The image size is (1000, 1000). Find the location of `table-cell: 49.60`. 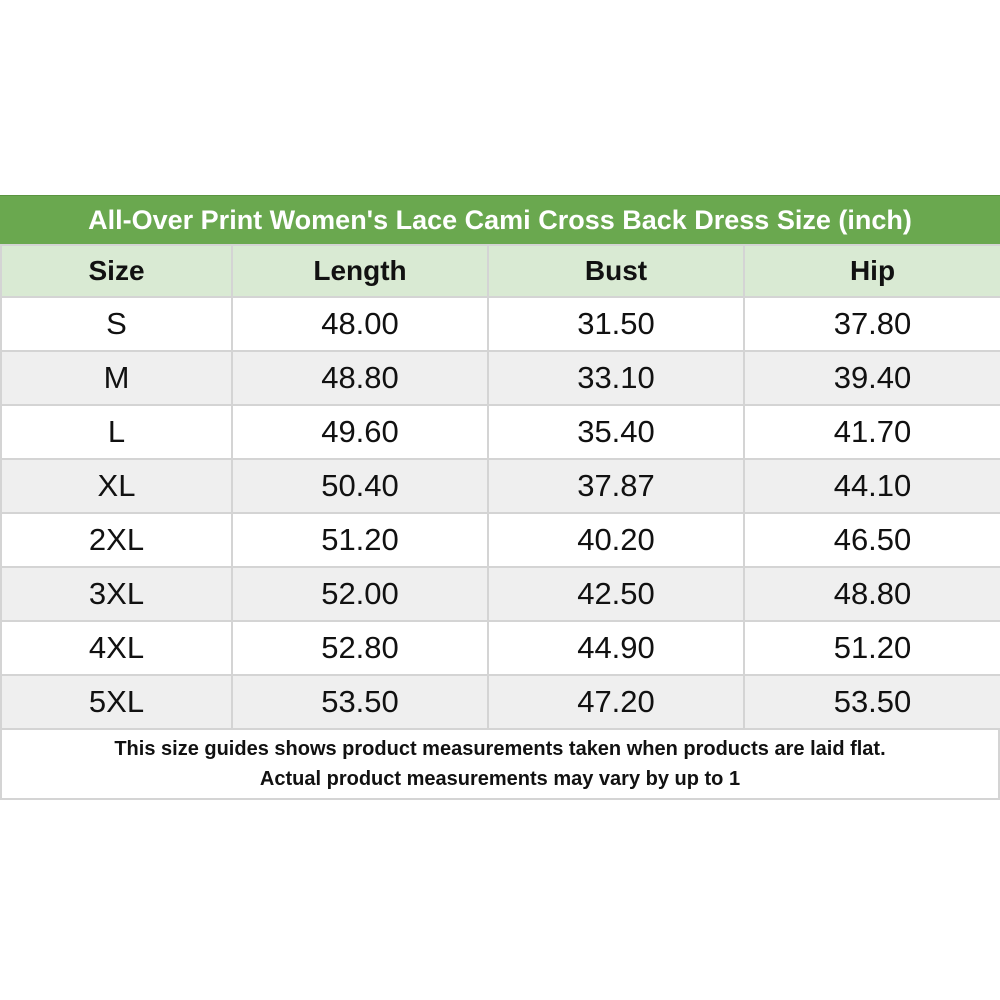

table-cell: 49.60 is located at coordinates (360, 432).